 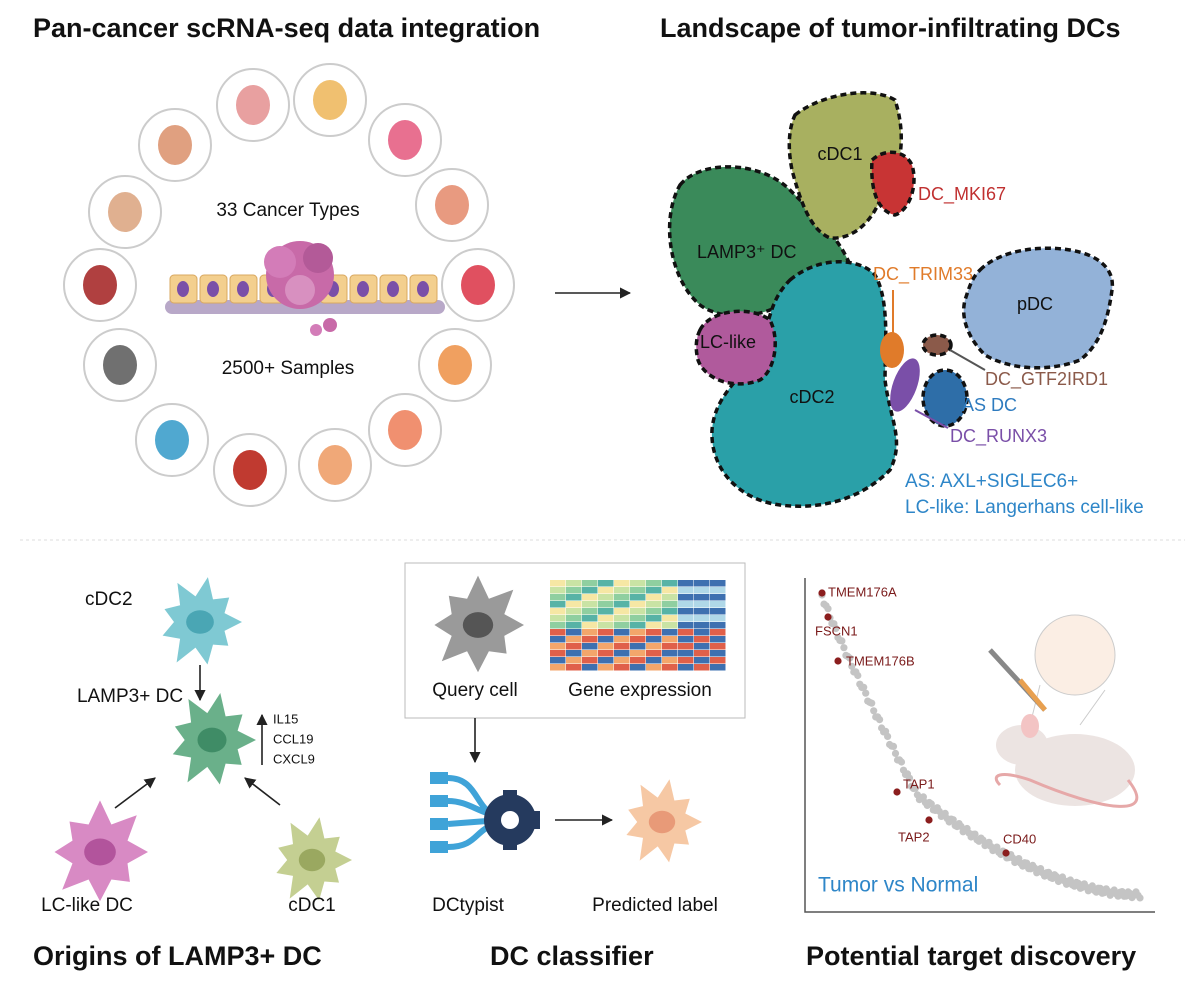 I want to click on rank-plot, so click(x=981, y=746).